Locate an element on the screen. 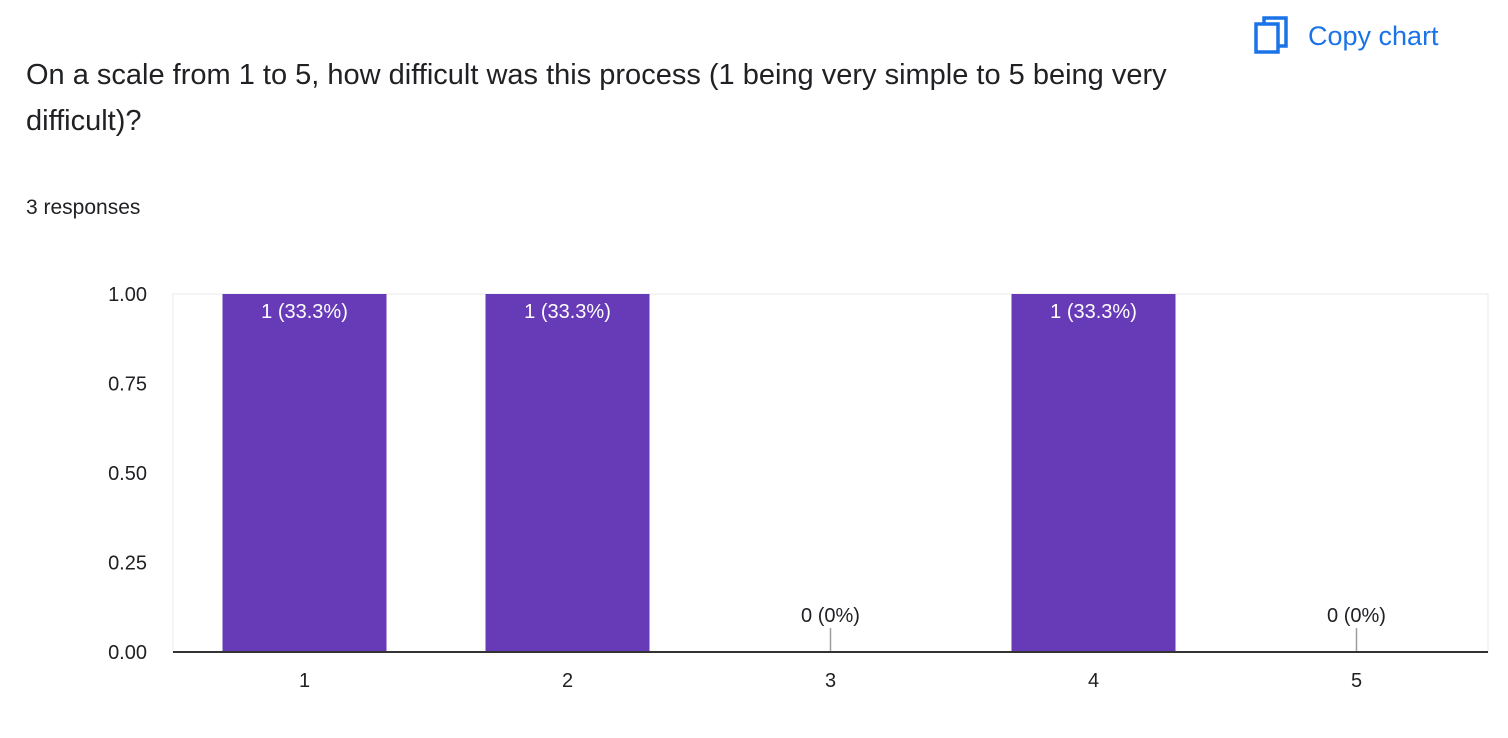 The width and height of the screenshot is (1508, 738). copy-chart-label: Copy chart is located at coordinates (1373, 35).